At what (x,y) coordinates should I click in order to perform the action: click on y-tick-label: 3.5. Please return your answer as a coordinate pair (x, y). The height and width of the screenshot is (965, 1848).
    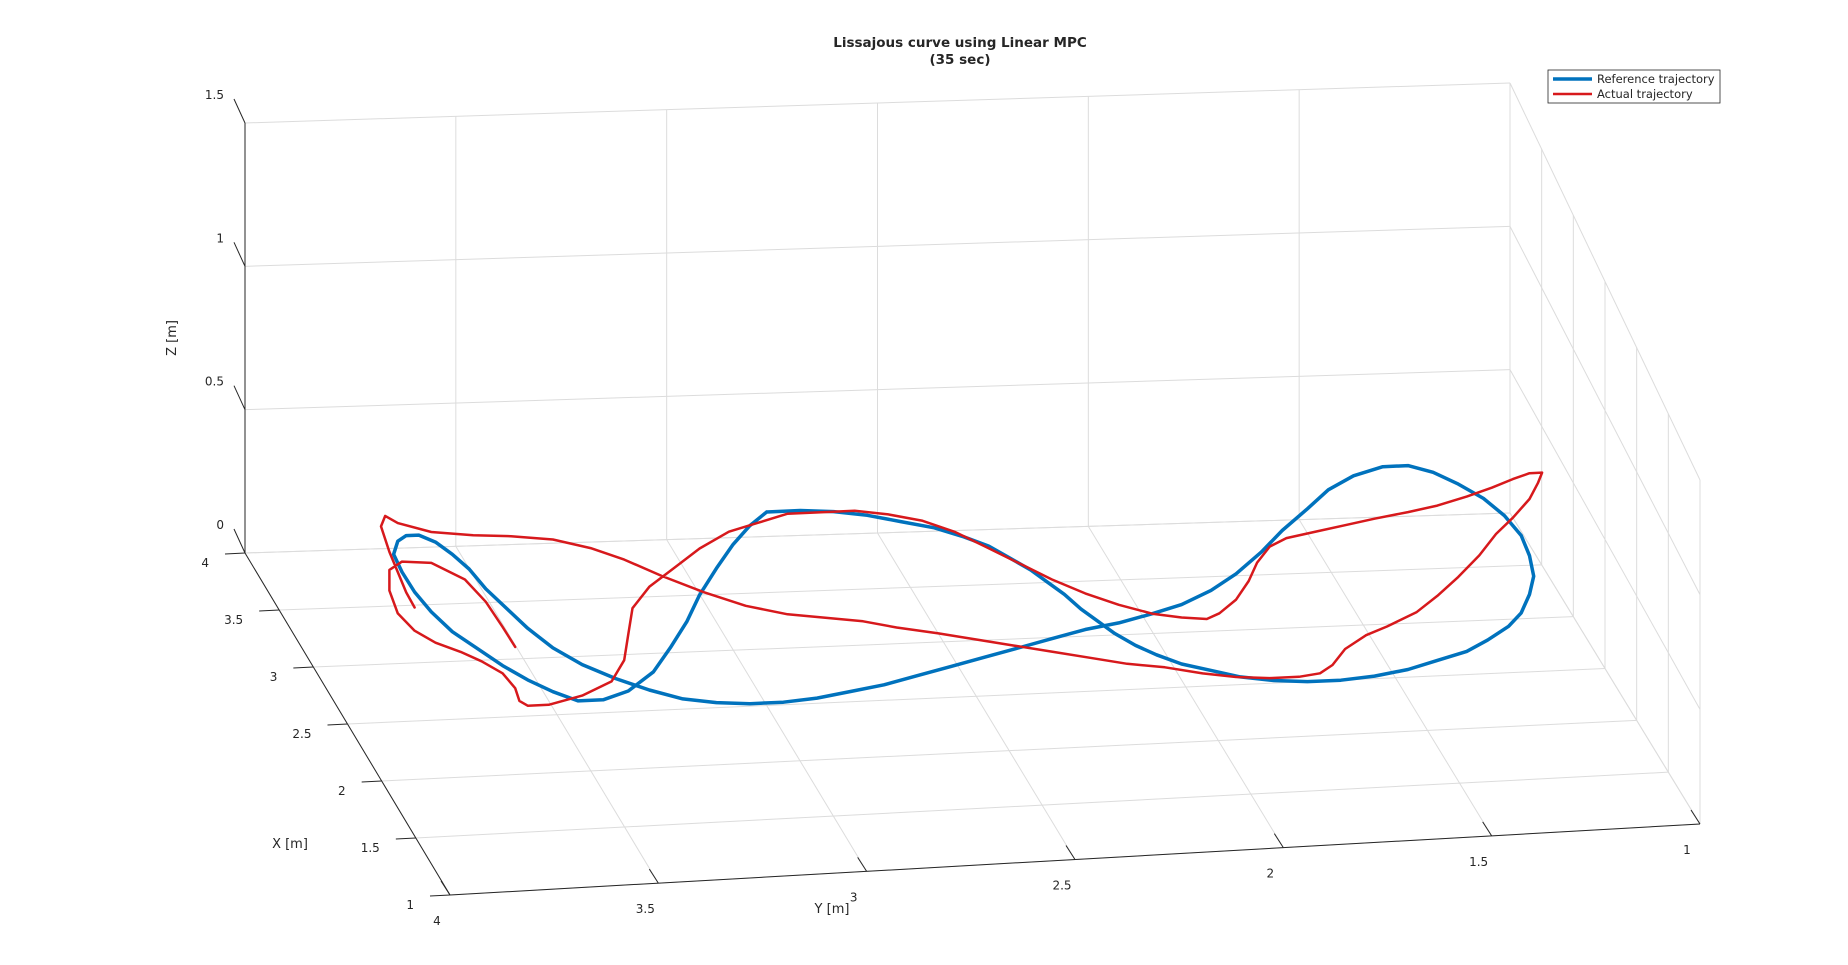
    Looking at the image, I should click on (645, 909).